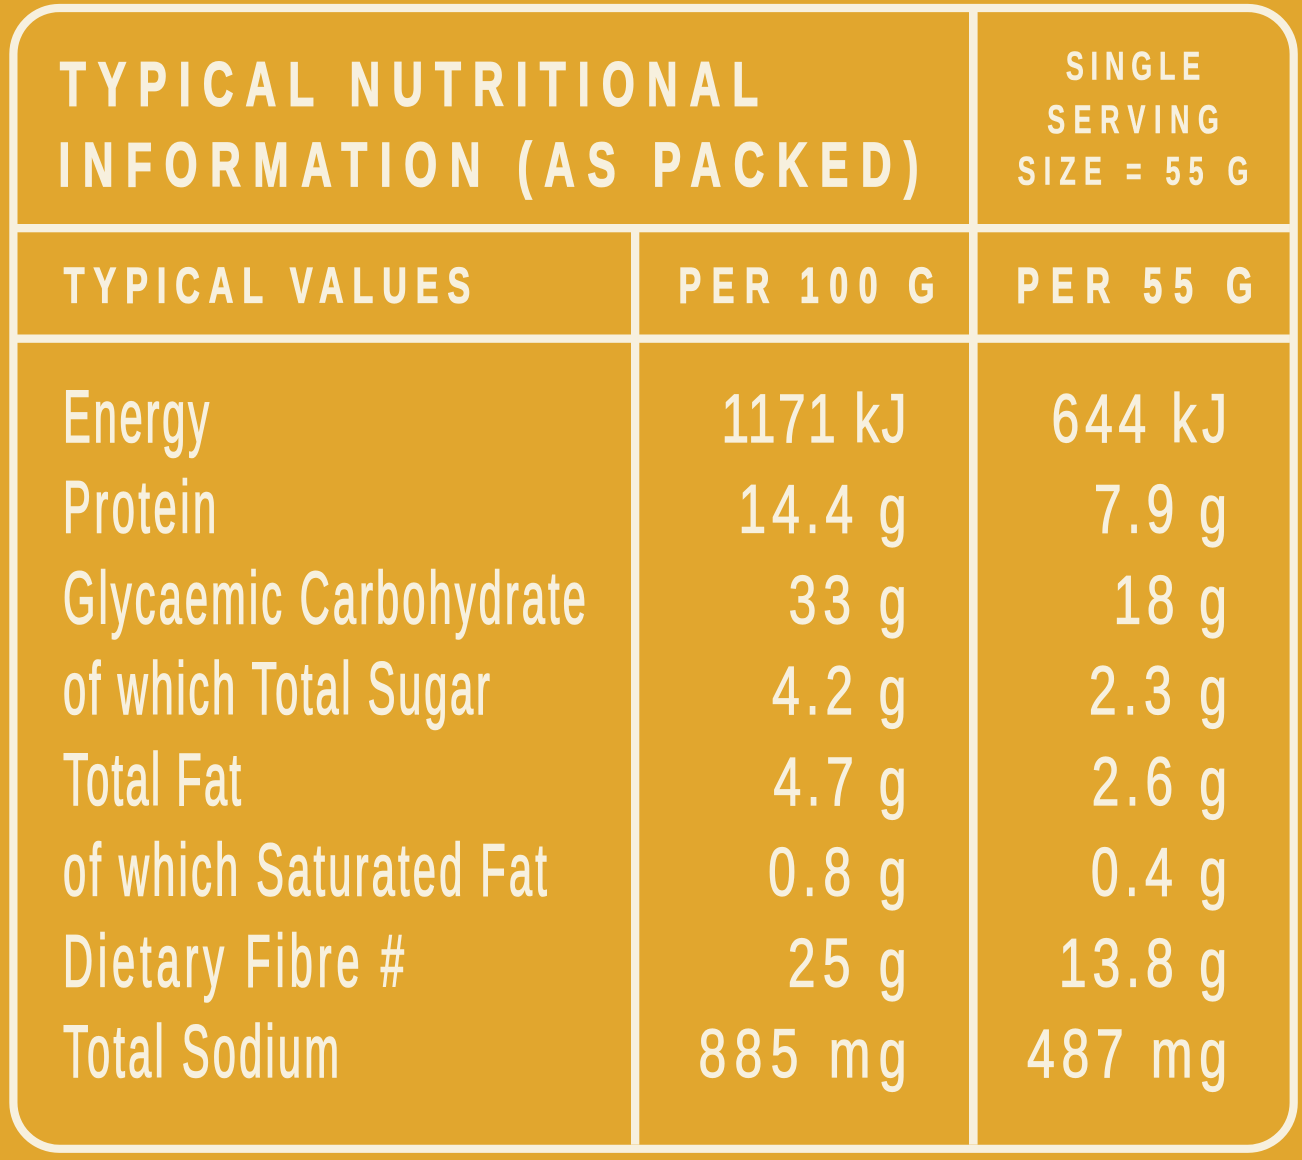 The image size is (1302, 1160). What do you see at coordinates (202, 1051) in the screenshot?
I see `svg-text: Total Sodium` at bounding box center [202, 1051].